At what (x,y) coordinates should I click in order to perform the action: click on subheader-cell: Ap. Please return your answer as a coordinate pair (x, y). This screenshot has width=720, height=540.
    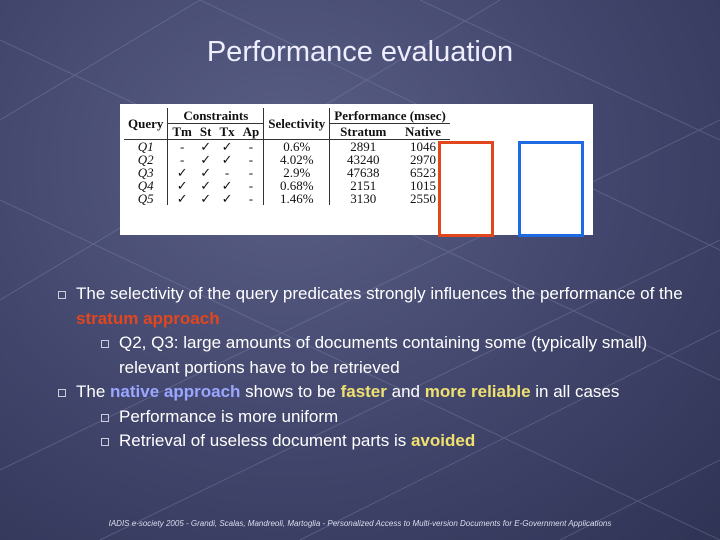
    Looking at the image, I should click on (251, 131).